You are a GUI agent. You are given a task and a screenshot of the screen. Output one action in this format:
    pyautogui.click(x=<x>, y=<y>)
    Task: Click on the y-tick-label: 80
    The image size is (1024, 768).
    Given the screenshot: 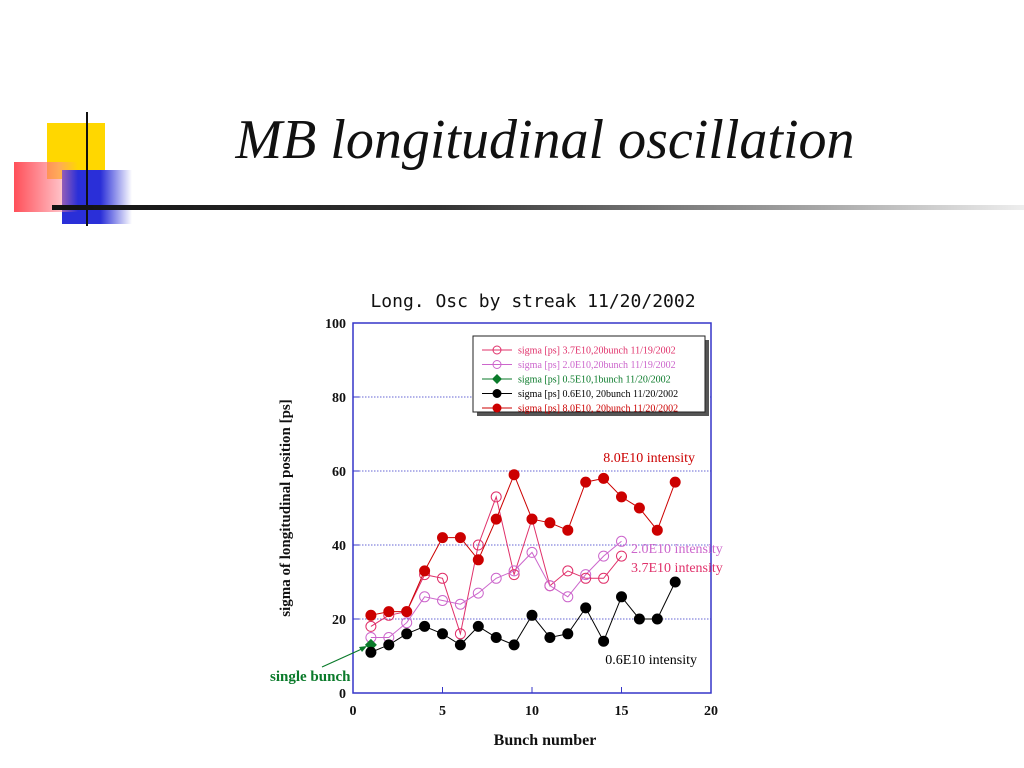 What is the action you would take?
    pyautogui.click(x=339, y=398)
    